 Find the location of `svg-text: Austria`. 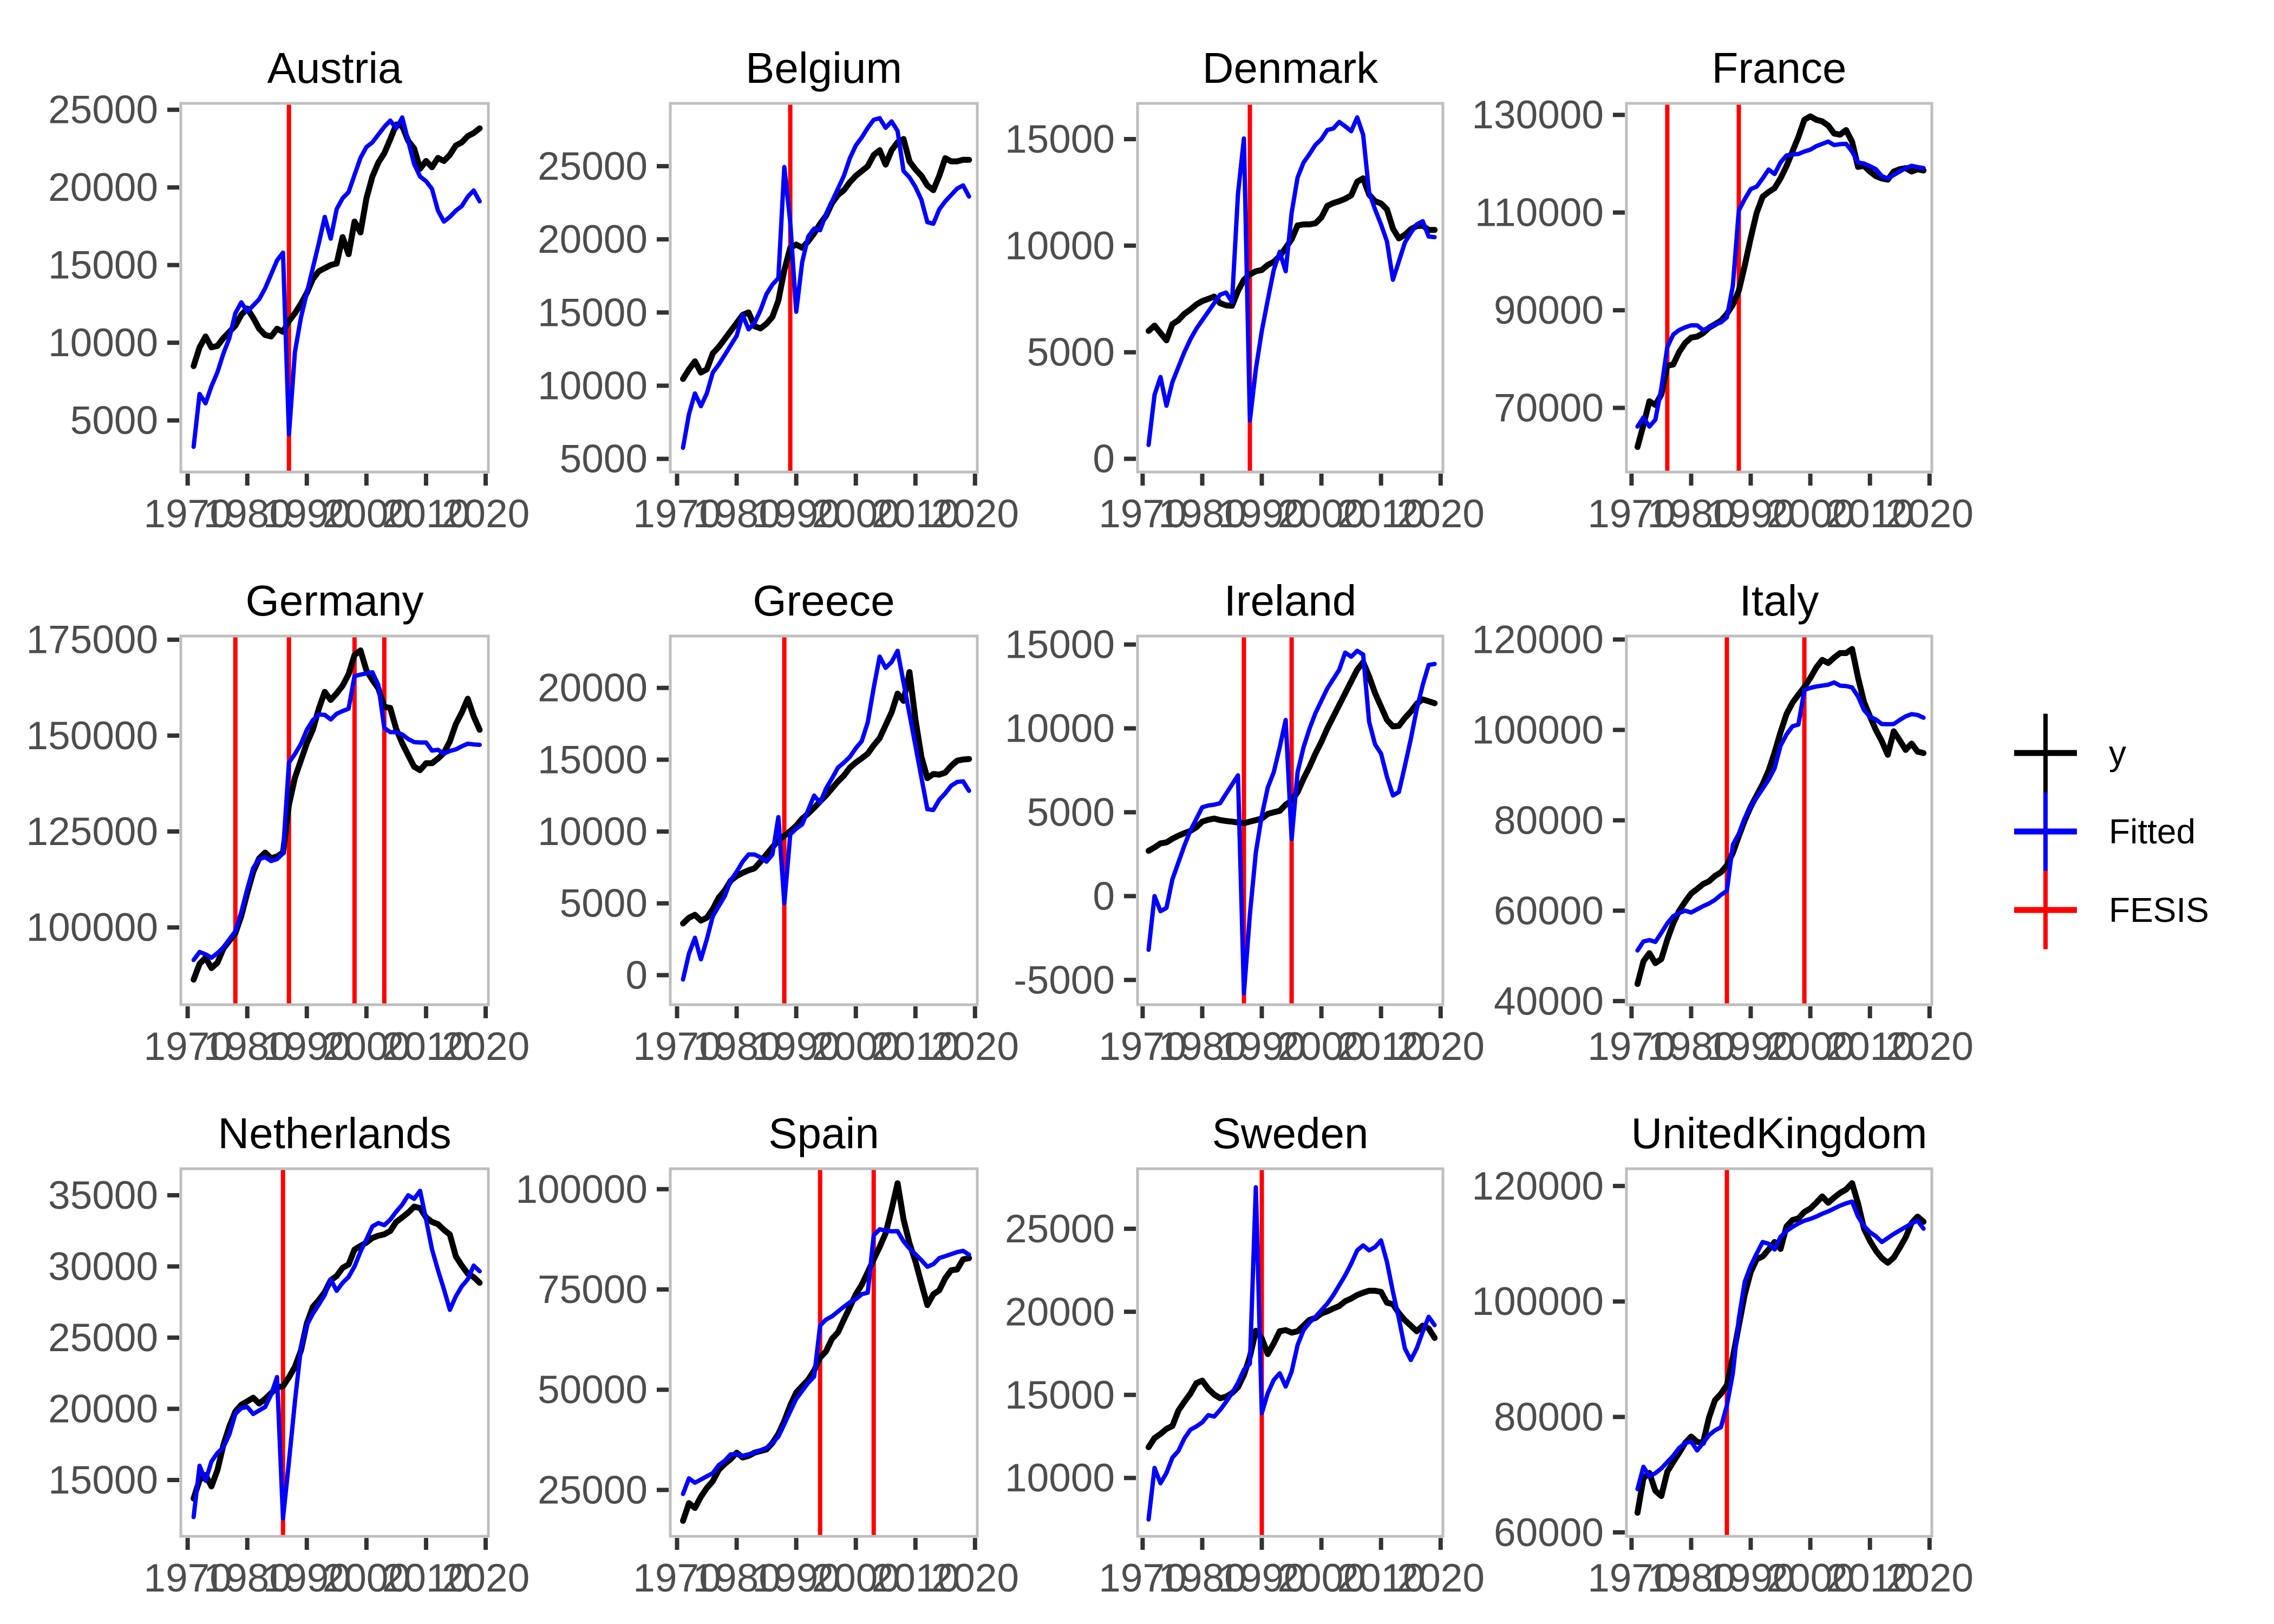

svg-text: Austria is located at coordinates (335, 68).